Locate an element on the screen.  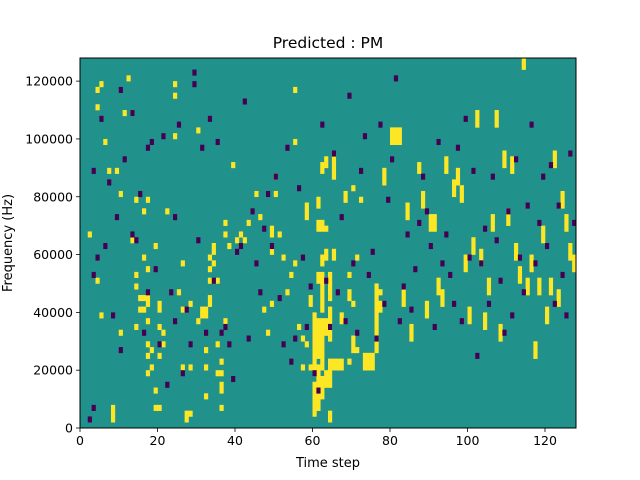
x-axis-label: Time step is located at coordinates (327, 463).